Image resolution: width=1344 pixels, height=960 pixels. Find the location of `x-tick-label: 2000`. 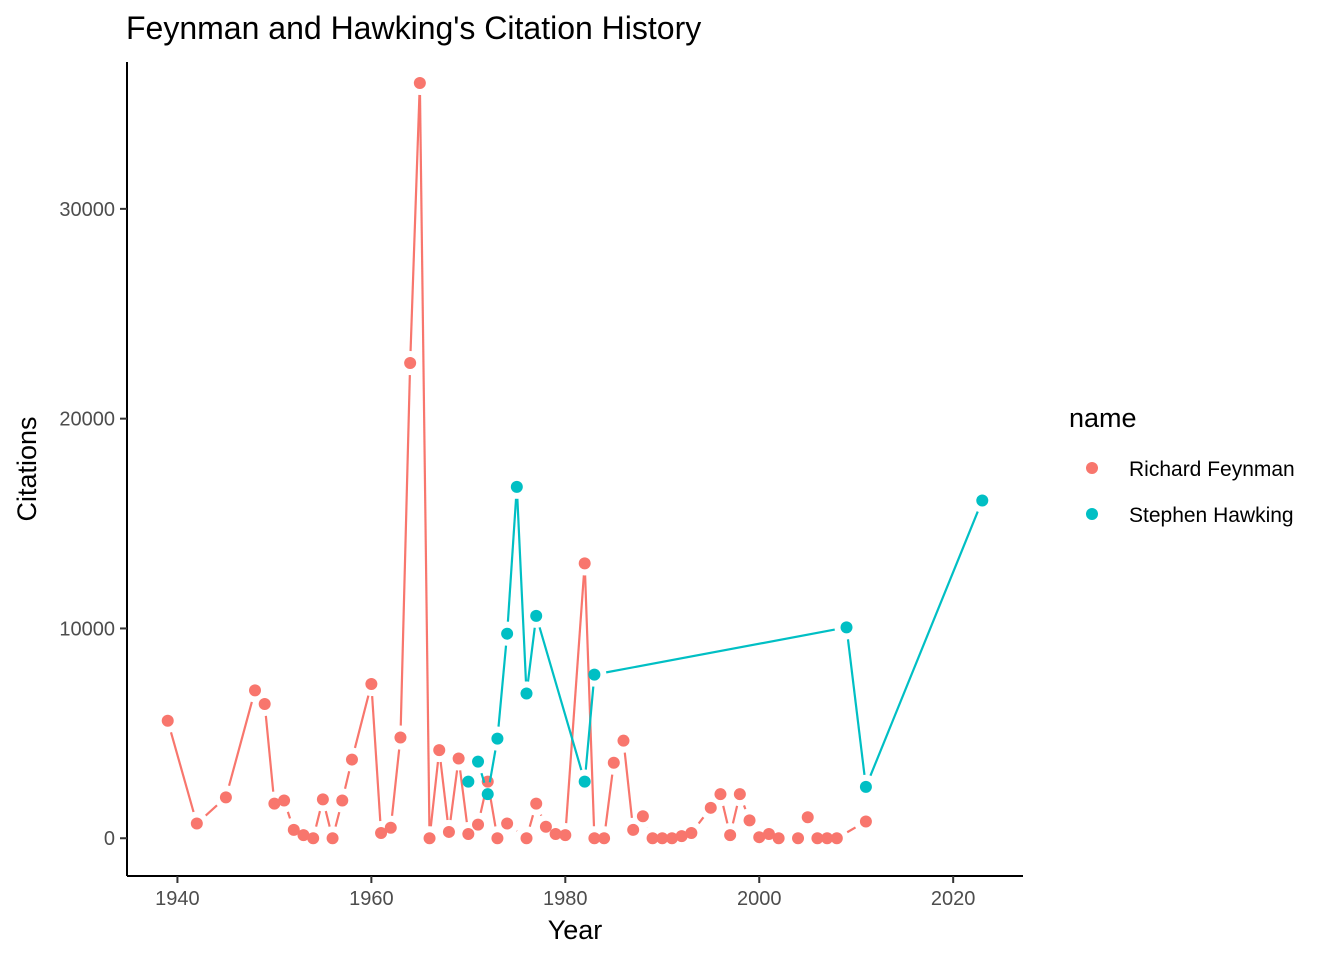

x-tick-label: 2000 is located at coordinates (759, 899).